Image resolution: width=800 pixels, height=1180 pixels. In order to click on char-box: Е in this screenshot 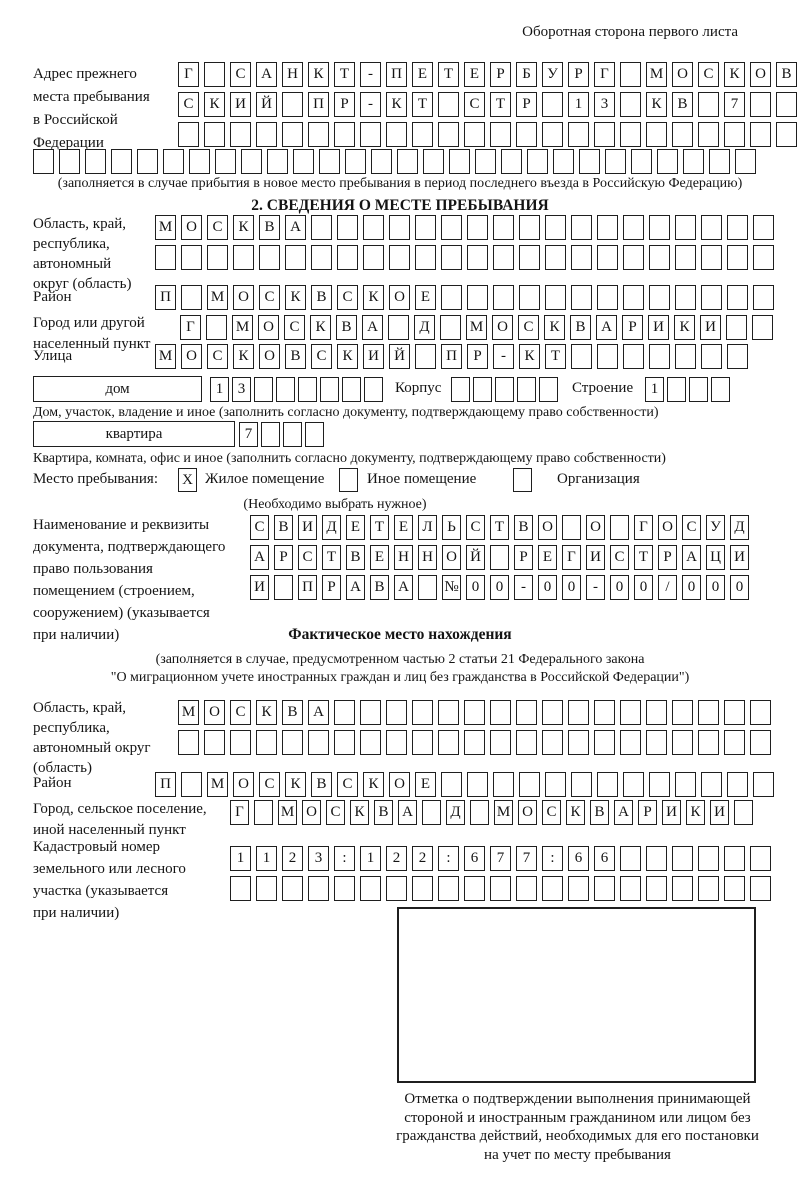, I will do `click(379, 557)`.